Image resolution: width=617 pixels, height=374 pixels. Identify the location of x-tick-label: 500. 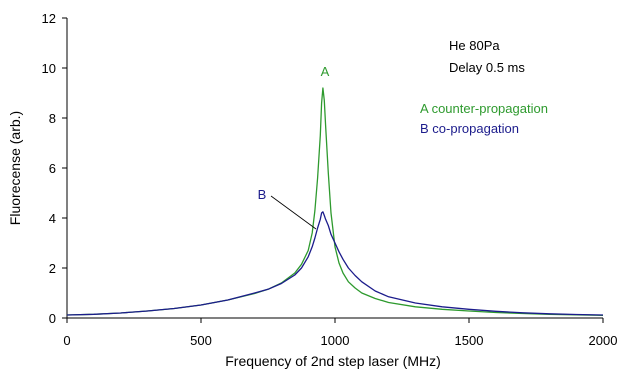
(201, 340).